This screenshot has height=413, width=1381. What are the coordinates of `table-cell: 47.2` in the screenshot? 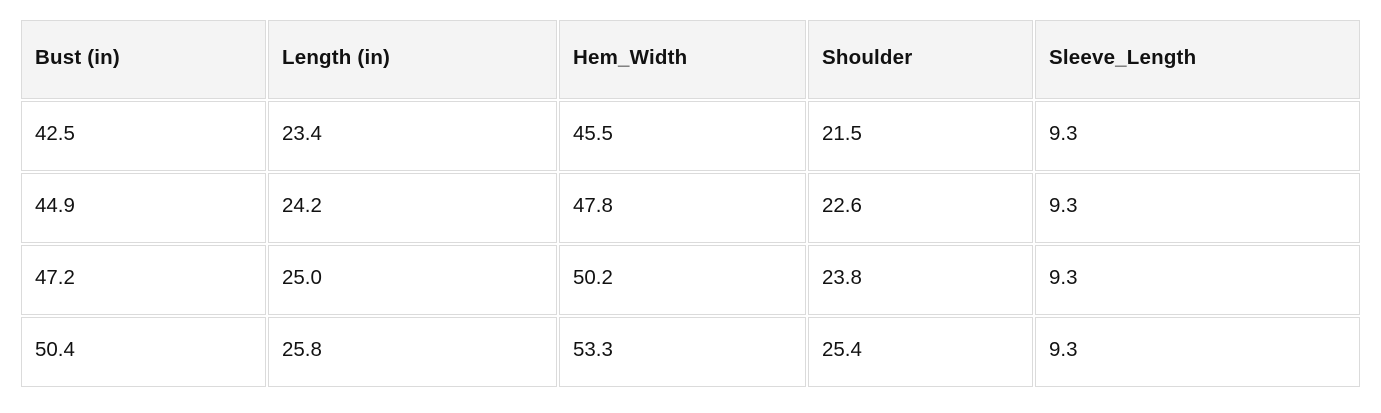 It's located at (143, 280).